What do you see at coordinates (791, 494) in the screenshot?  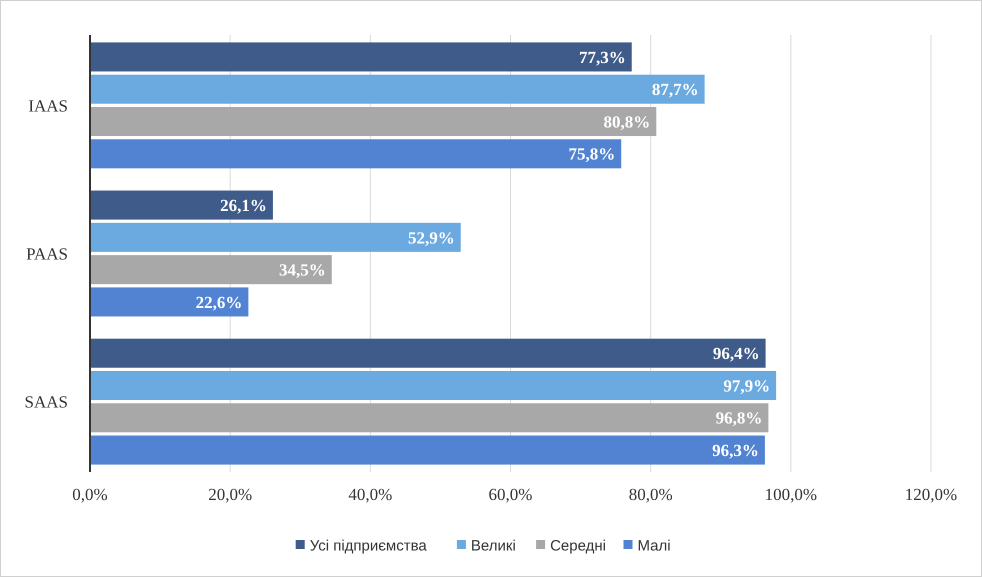 I see `x-tick-label: 100,0%` at bounding box center [791, 494].